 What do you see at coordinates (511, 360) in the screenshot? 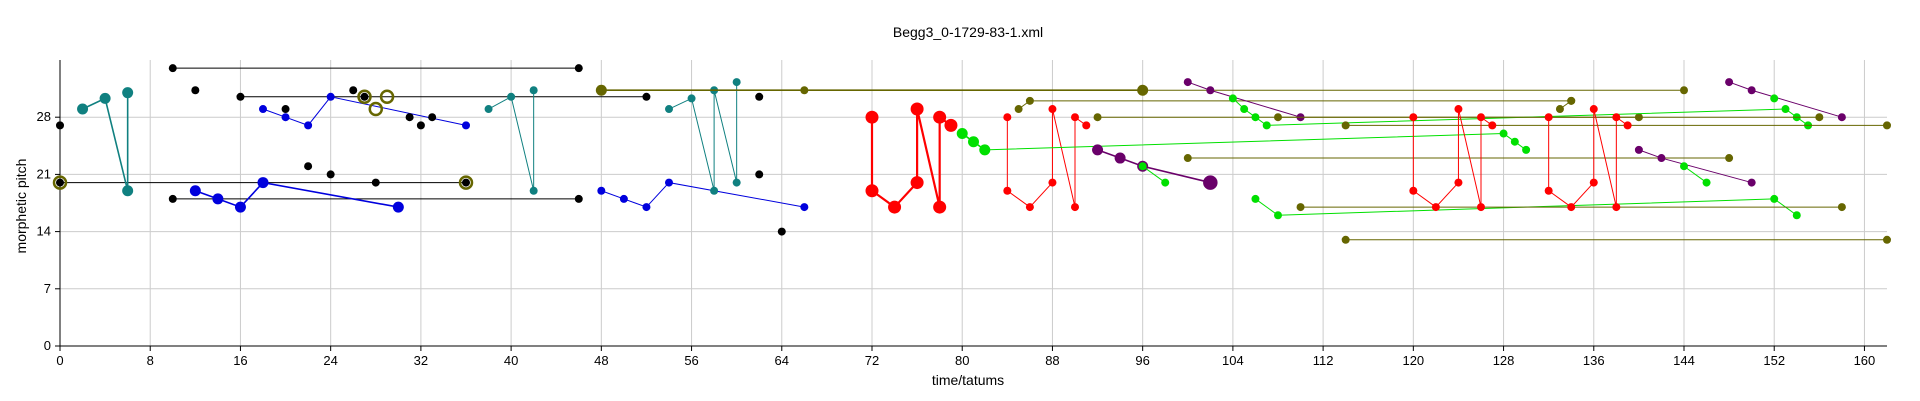
I see `x-tick-label: 40` at bounding box center [511, 360].